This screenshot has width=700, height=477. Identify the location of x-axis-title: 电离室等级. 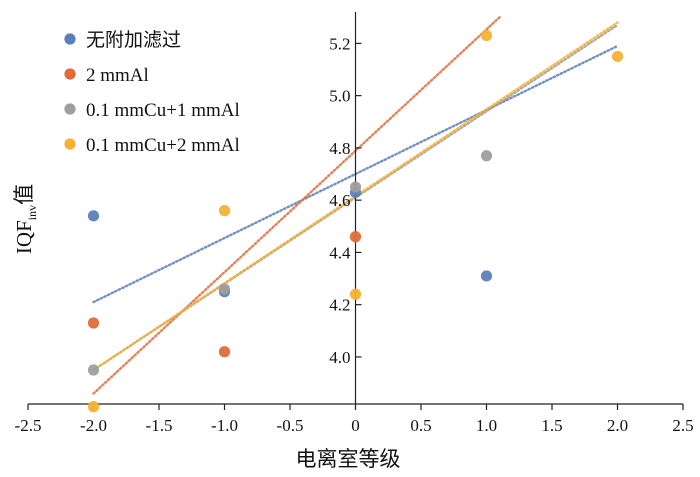
(348, 459).